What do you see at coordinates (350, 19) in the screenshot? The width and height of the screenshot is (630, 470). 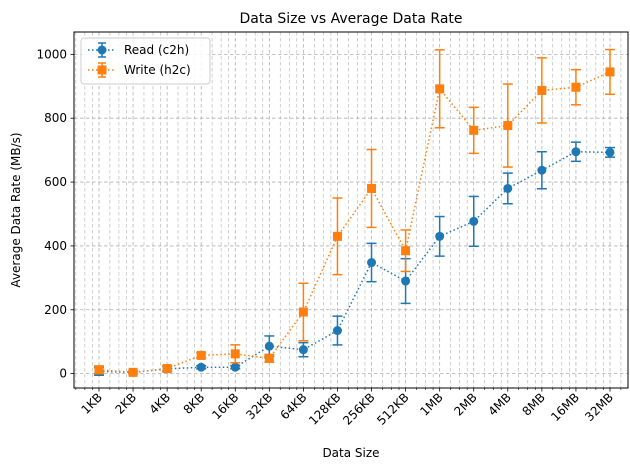 I see `chart-title: Data Size vs Average Data Rate` at bounding box center [350, 19].